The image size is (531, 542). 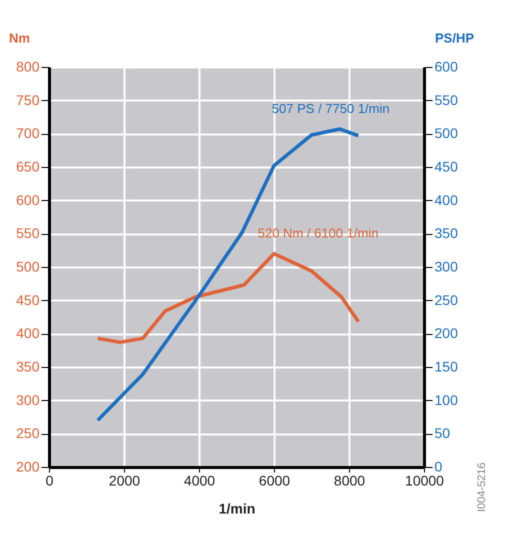 What do you see at coordinates (446, 166) in the screenshot?
I see `y2-tick-label: 450` at bounding box center [446, 166].